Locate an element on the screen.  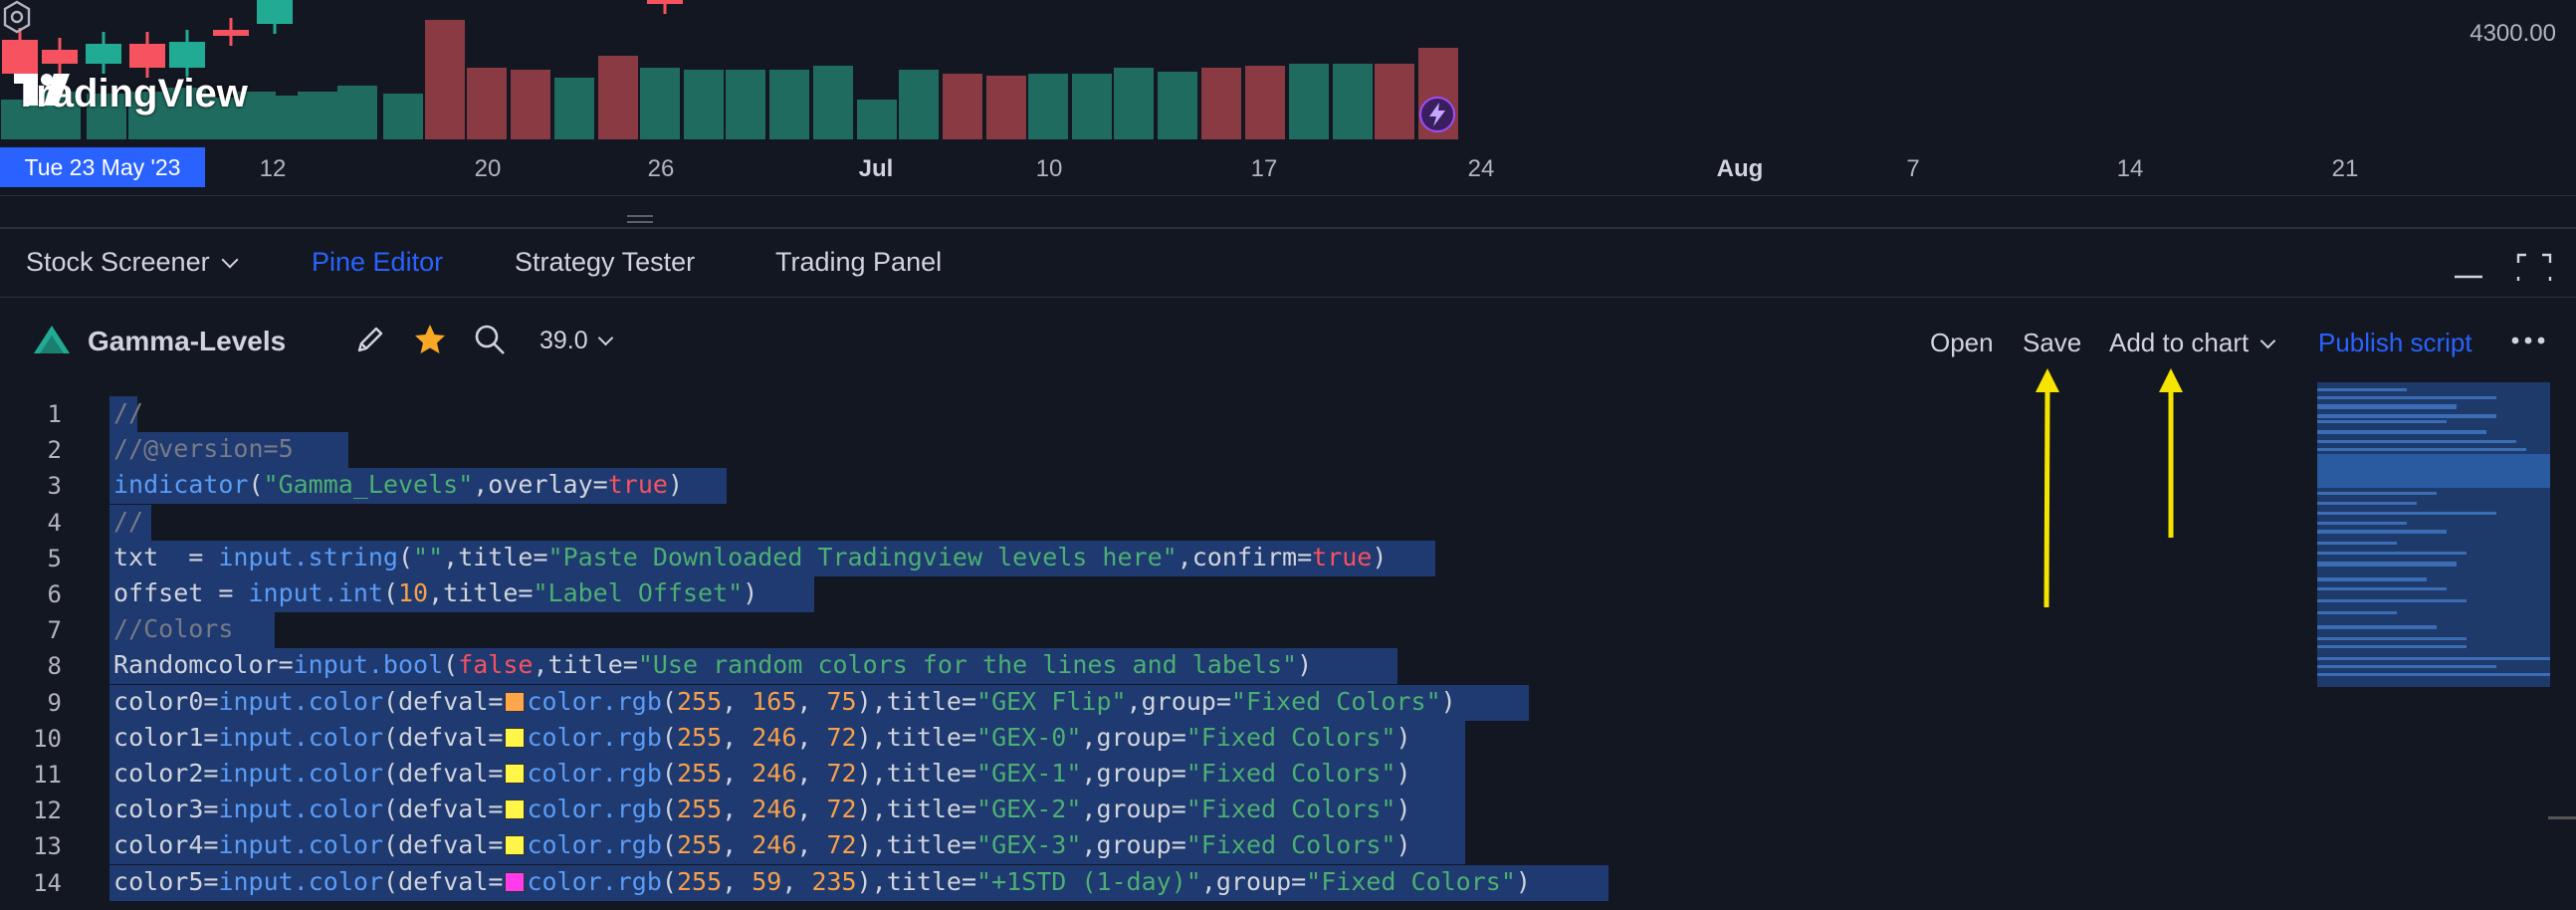
add-to-chart-label: Add to chart is located at coordinates (2179, 342).